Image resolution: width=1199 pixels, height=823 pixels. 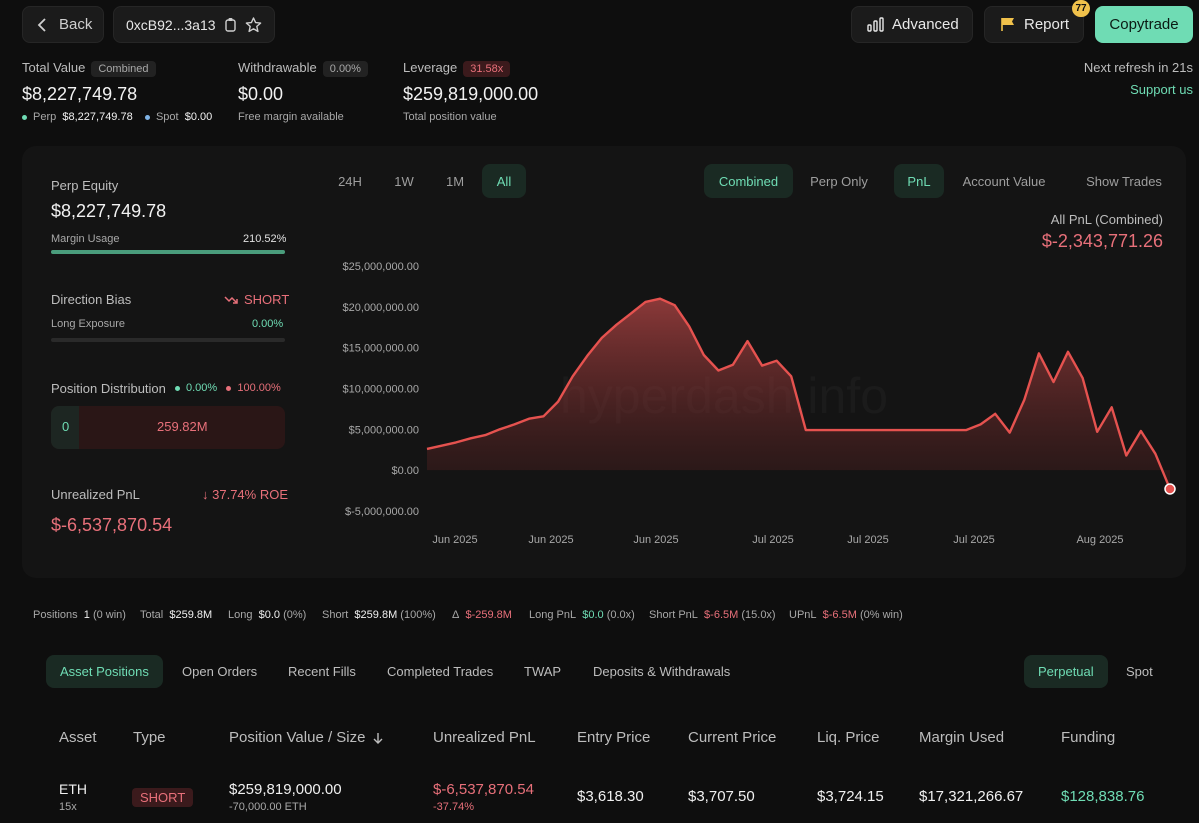 What do you see at coordinates (147, 117) in the screenshot?
I see `spot-dot` at bounding box center [147, 117].